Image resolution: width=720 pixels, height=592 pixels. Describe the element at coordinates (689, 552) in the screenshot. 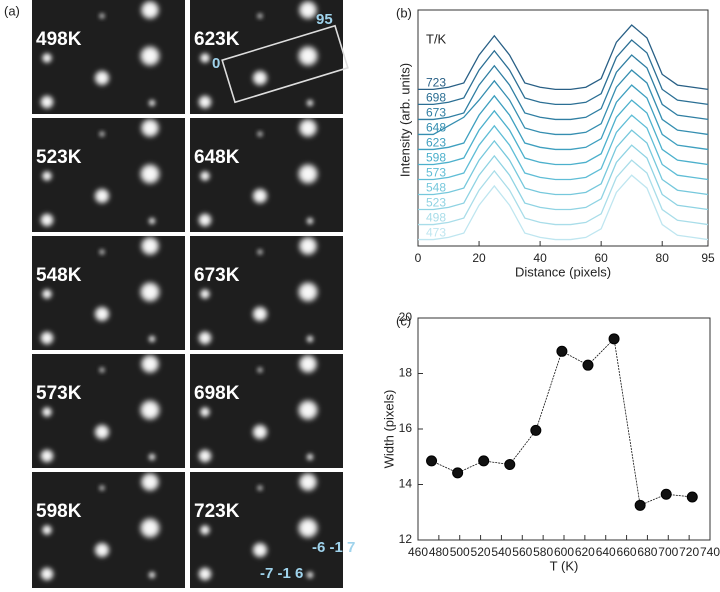

I see `x-tick-label: 720` at that location.